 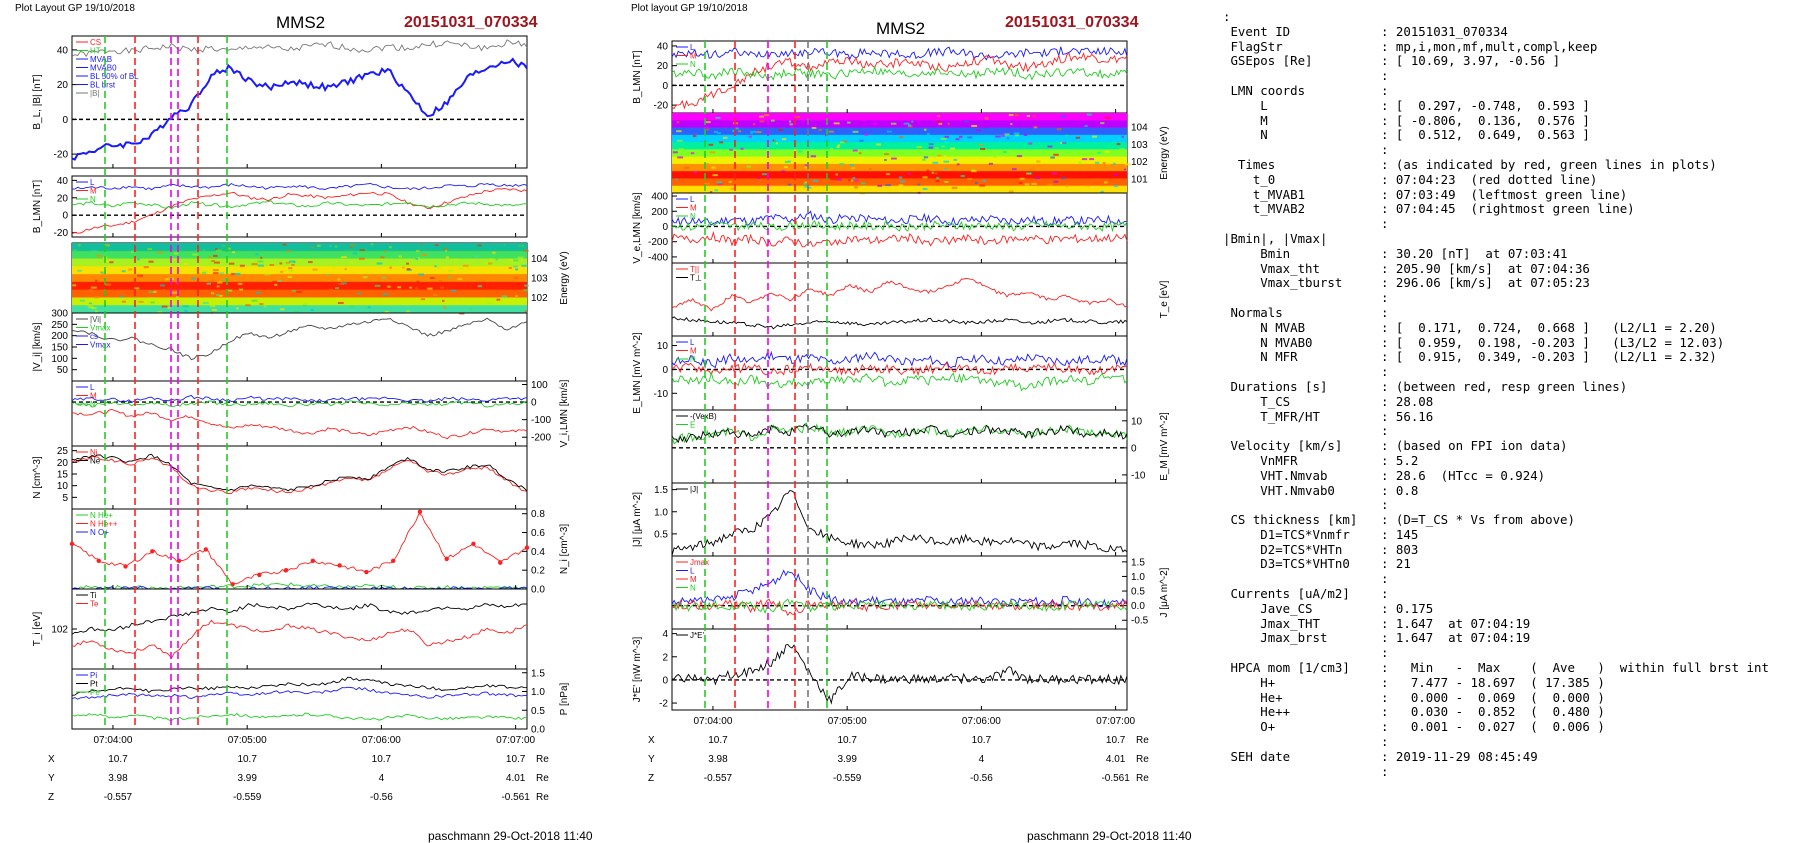 I want to click on info-row: He++: 0.030 - 0.852 ( 0.480 ), so click(x=1512, y=712).